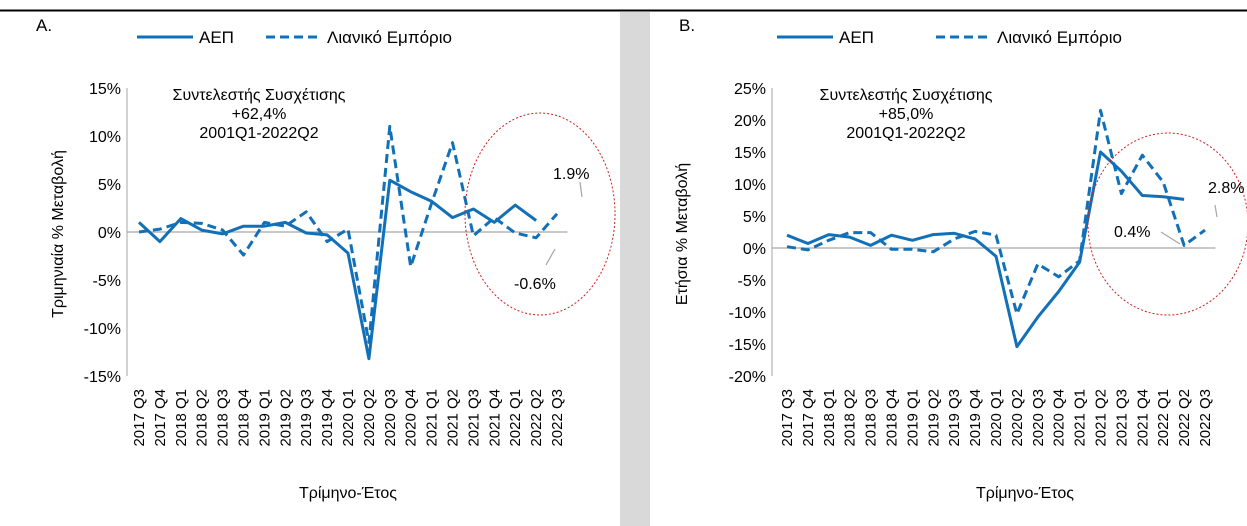 This screenshot has width=1247, height=526. I want to click on value-label-prev: -0.6%, so click(535, 284).